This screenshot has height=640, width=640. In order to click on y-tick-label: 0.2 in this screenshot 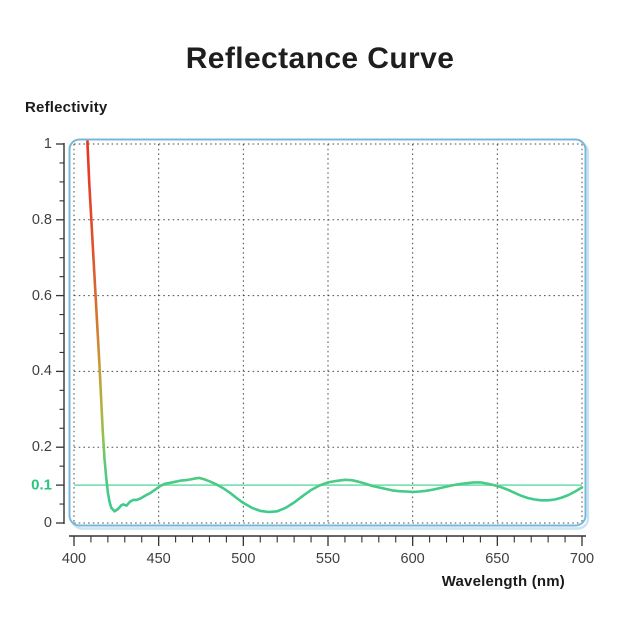, I will do `click(41, 447)`.